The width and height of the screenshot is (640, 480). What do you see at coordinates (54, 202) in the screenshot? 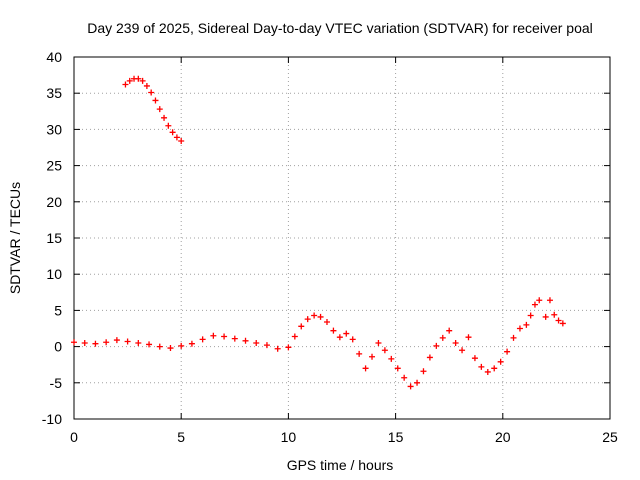
I see `y-tick-label: 20` at bounding box center [54, 202].